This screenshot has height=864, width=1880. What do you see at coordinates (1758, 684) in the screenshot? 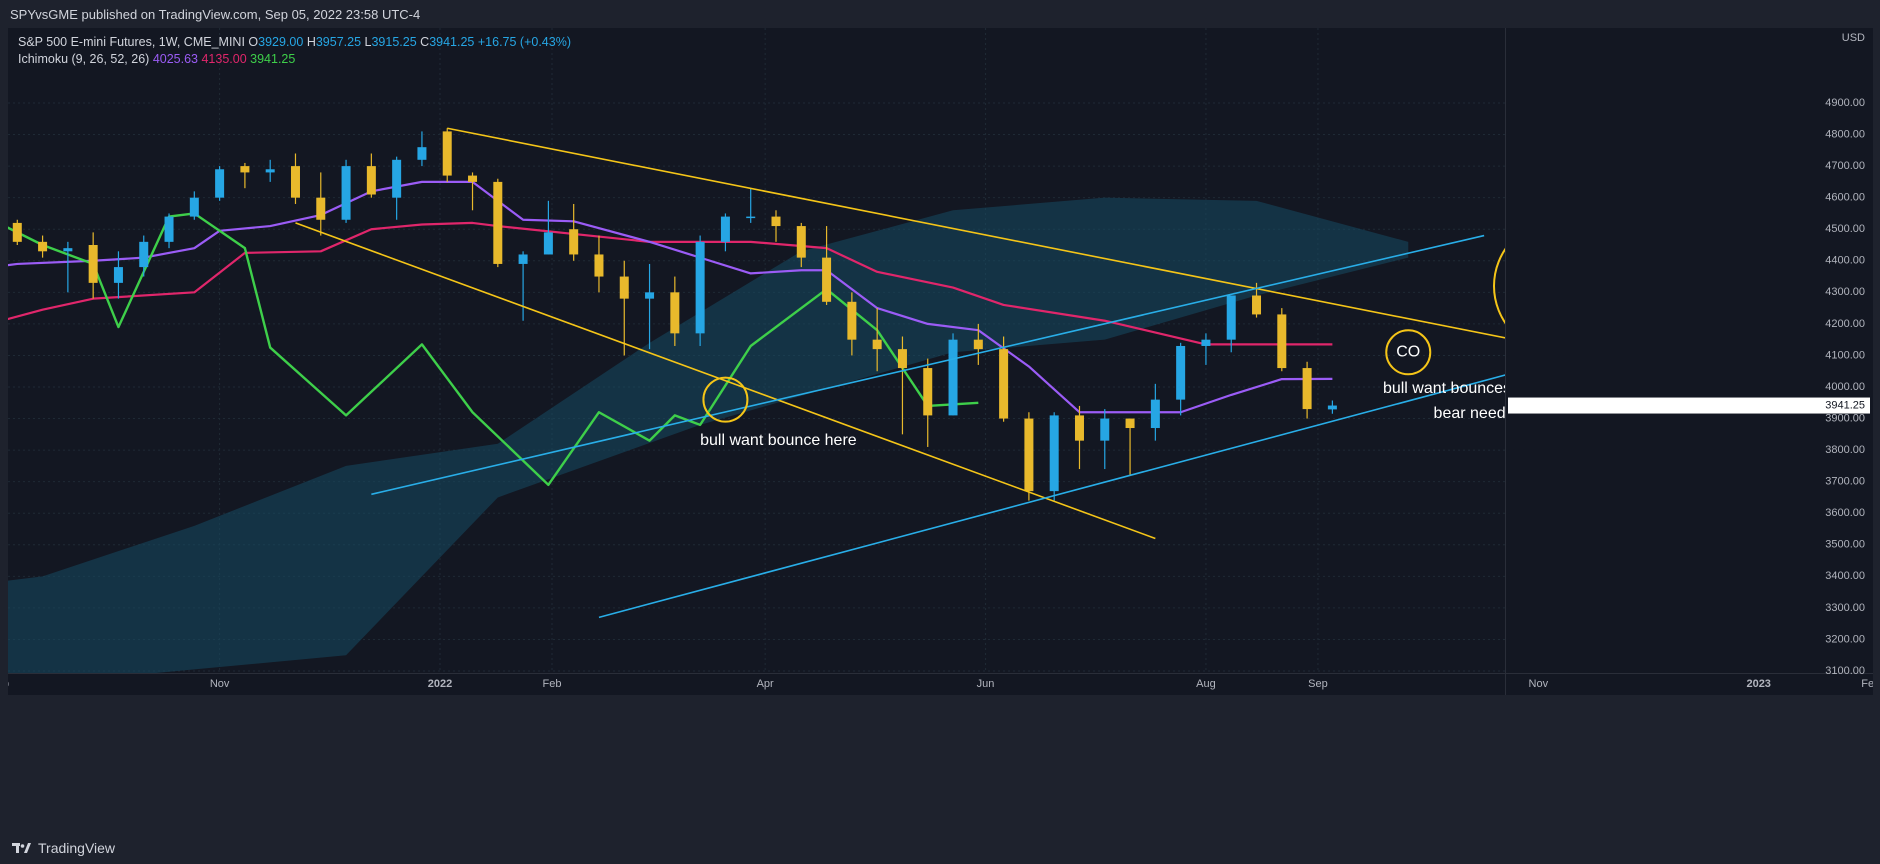
I see `time-tick-label: 2023` at bounding box center [1758, 684].